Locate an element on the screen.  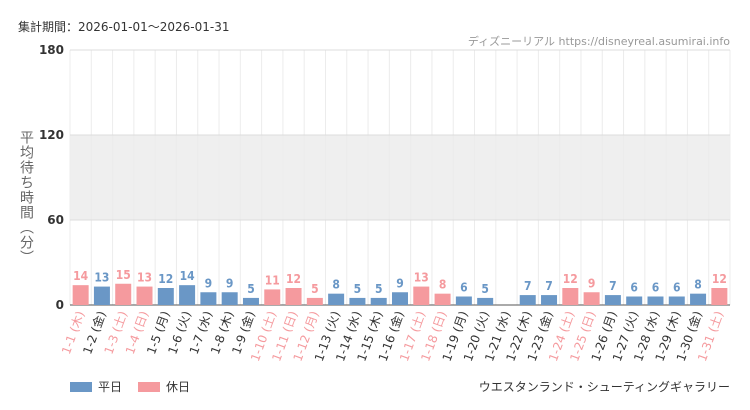
y-axis-label: 平均待ち時間（分） is located at coordinates (26, 197).